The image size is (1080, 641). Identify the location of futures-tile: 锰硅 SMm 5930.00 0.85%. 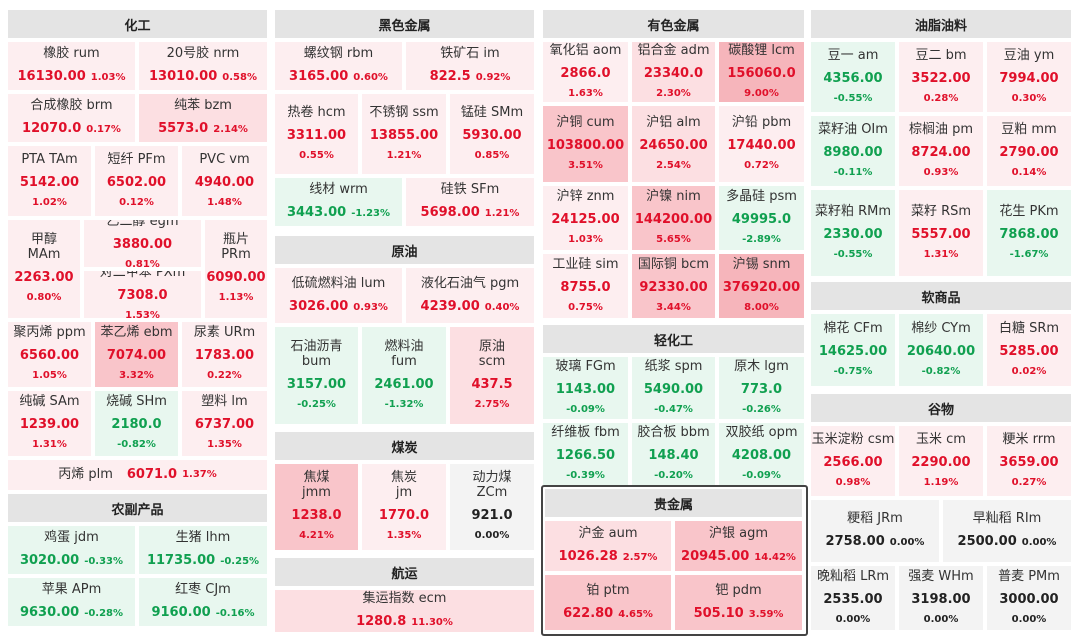
(492, 134).